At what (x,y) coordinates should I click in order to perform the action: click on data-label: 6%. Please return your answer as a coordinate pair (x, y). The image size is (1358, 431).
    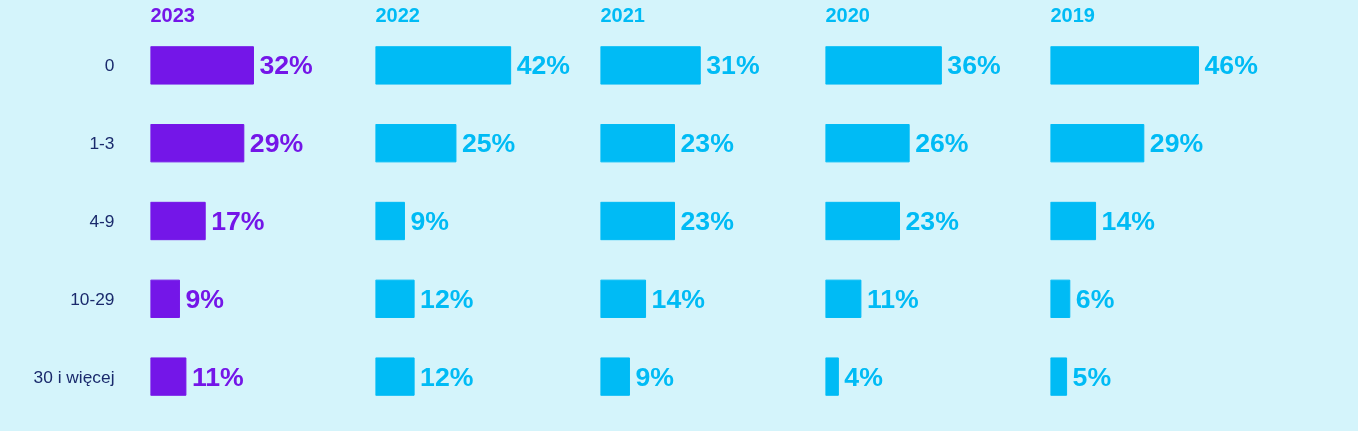
    Looking at the image, I should click on (1095, 298).